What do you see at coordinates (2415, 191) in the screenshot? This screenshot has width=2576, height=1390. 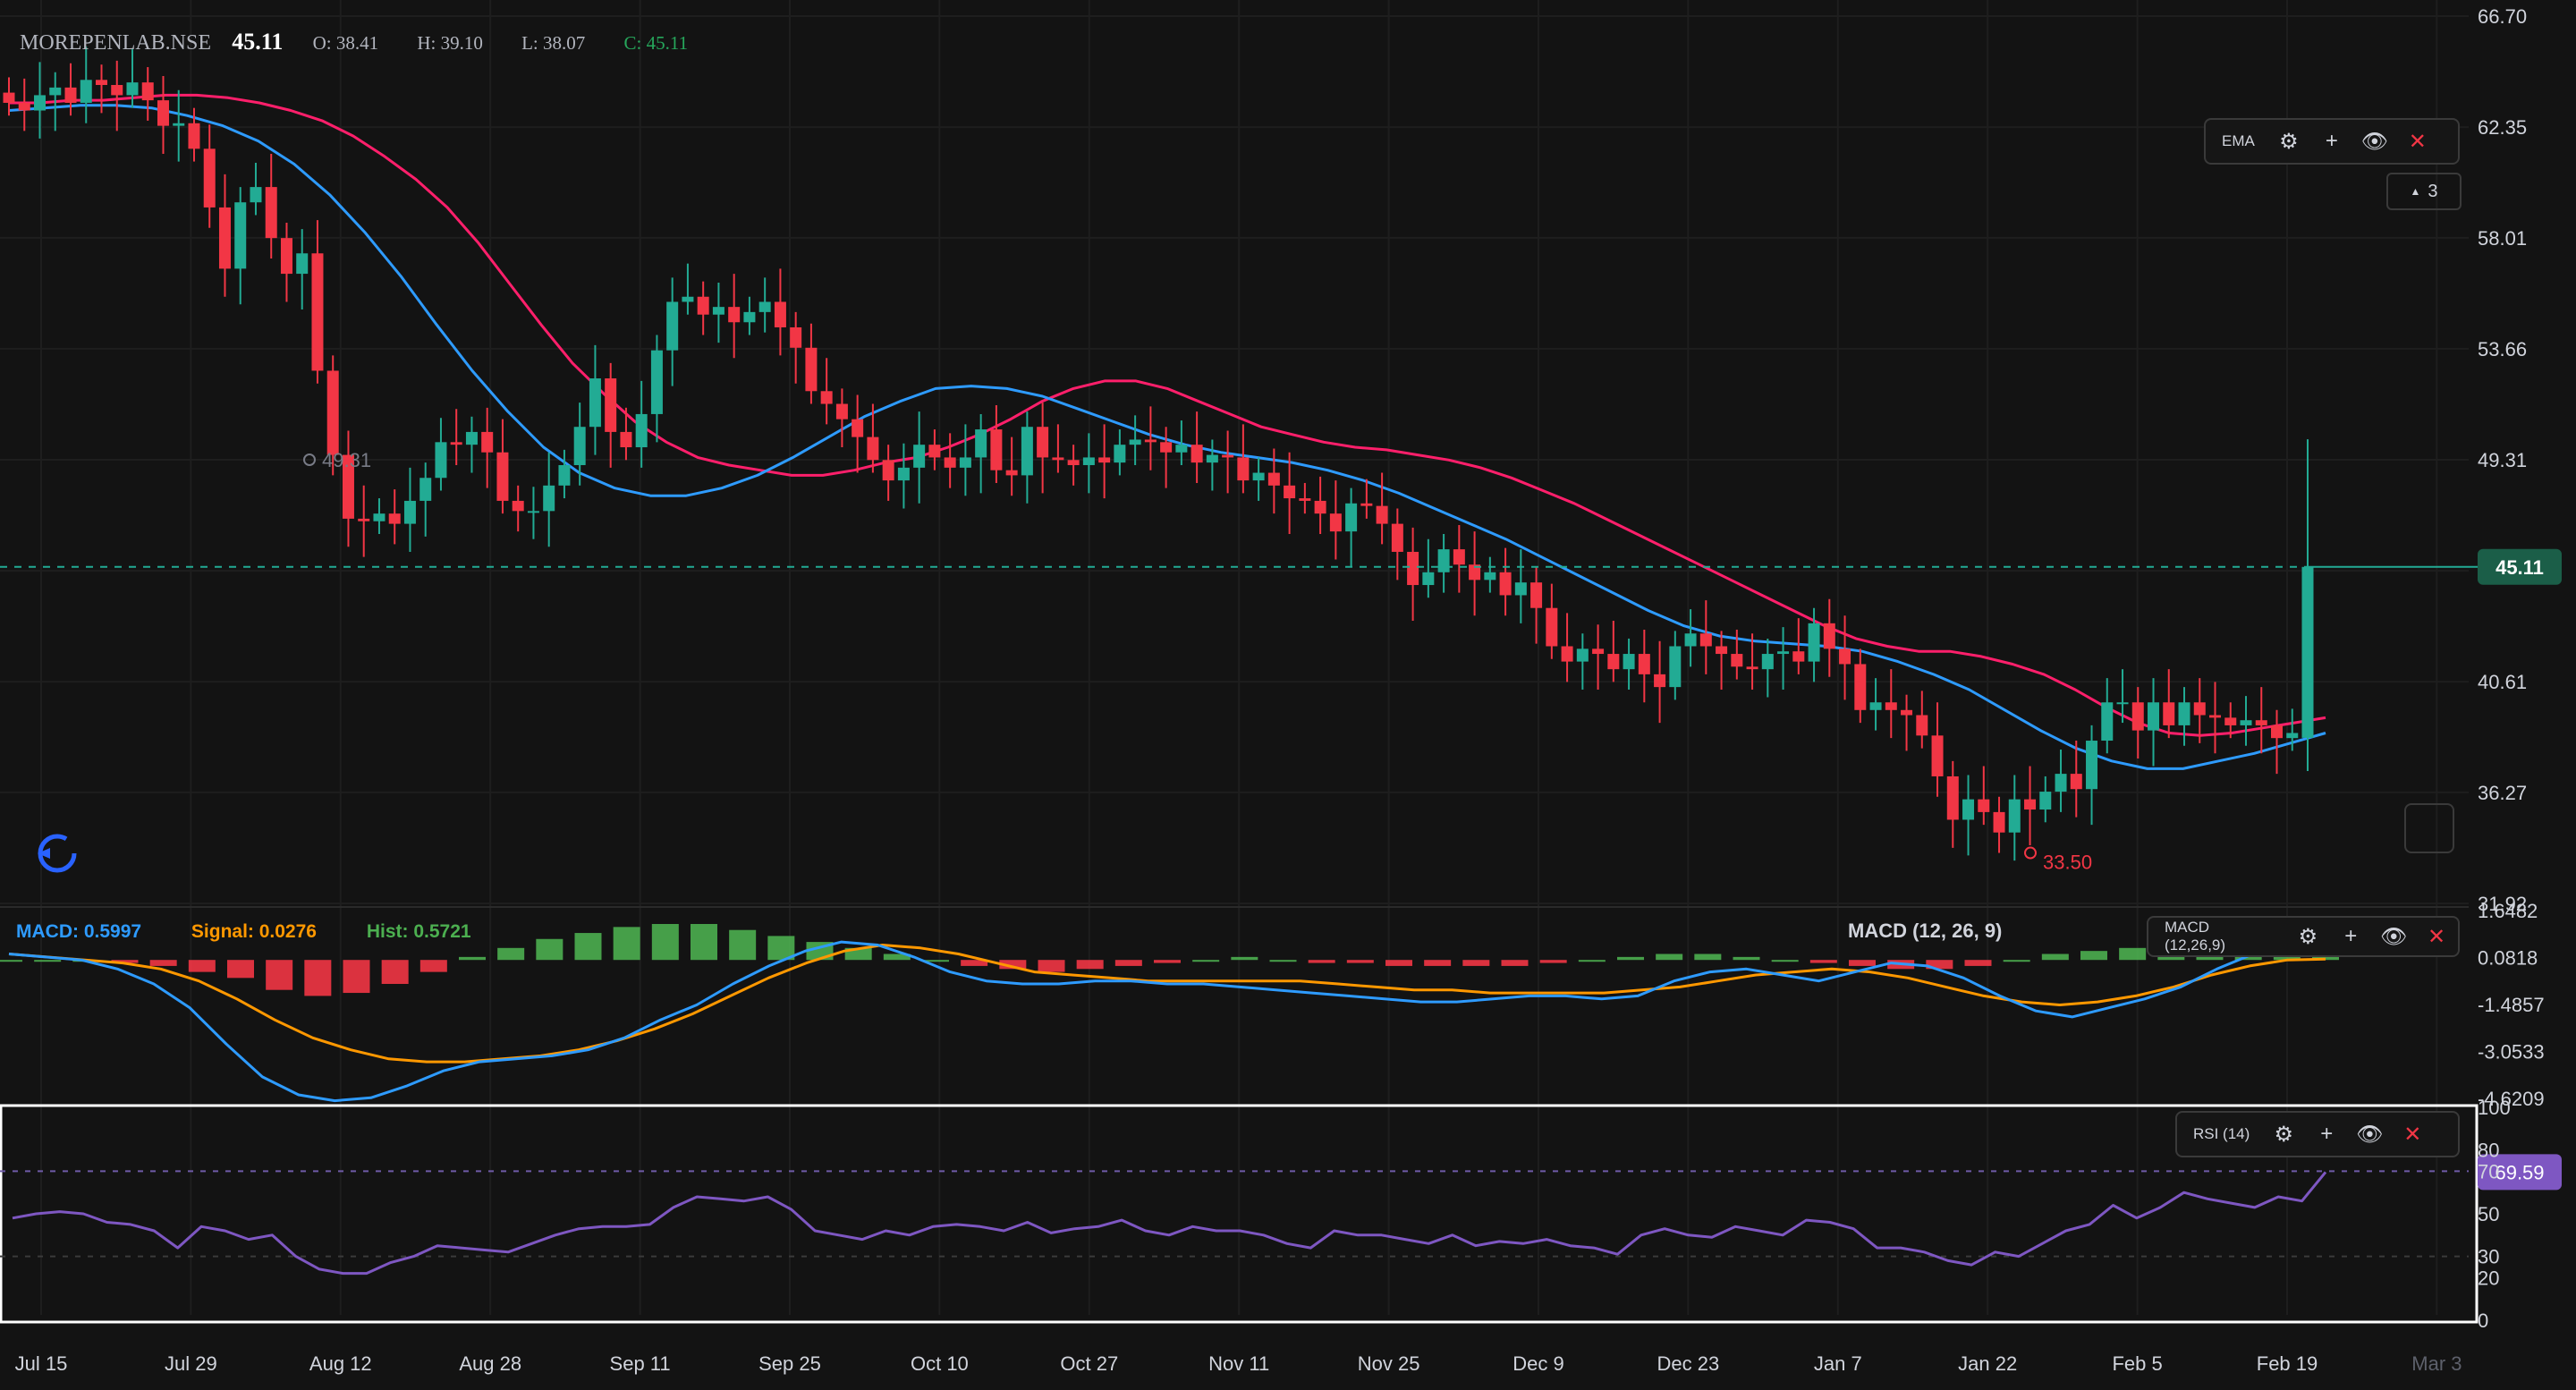 I see `chevron-up-icon: ▲` at bounding box center [2415, 191].